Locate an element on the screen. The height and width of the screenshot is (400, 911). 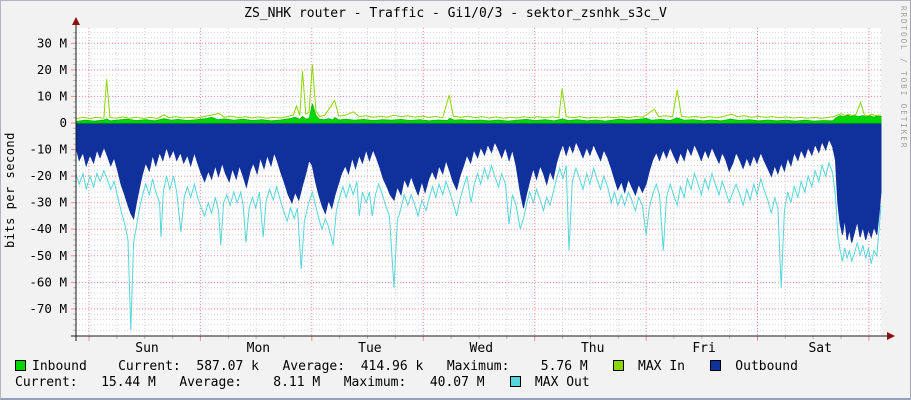
max-in-label: MAX In is located at coordinates (669, 366).